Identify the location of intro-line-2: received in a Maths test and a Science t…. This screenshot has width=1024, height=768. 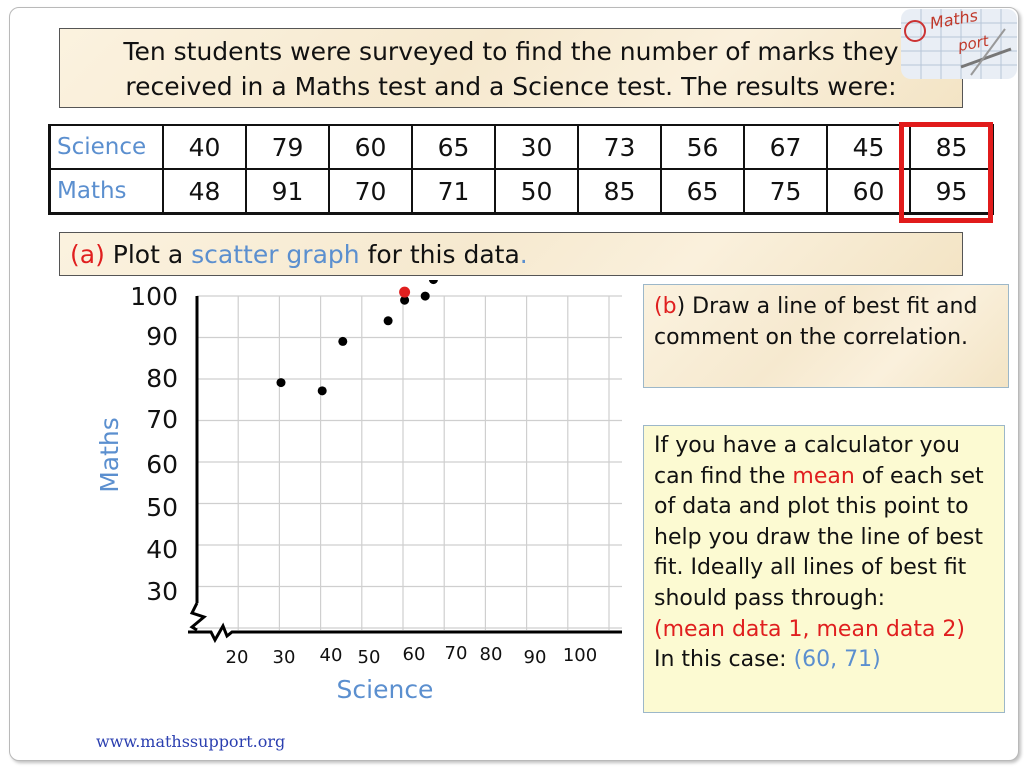
(511, 86).